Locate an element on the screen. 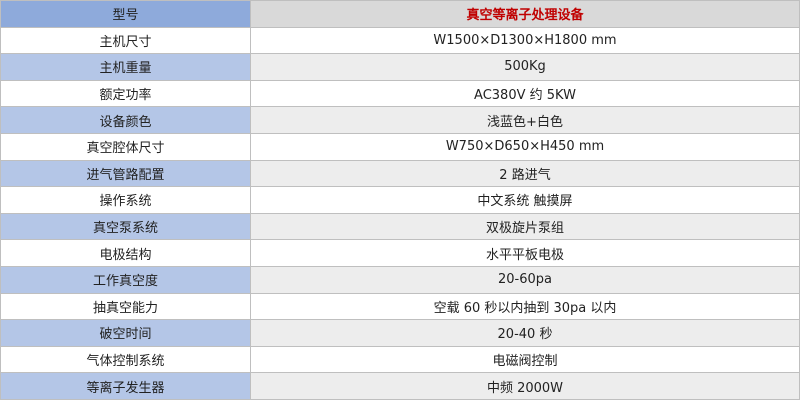 The image size is (800, 407). table-row: 破空时间 20-40 秒 is located at coordinates (400, 333).